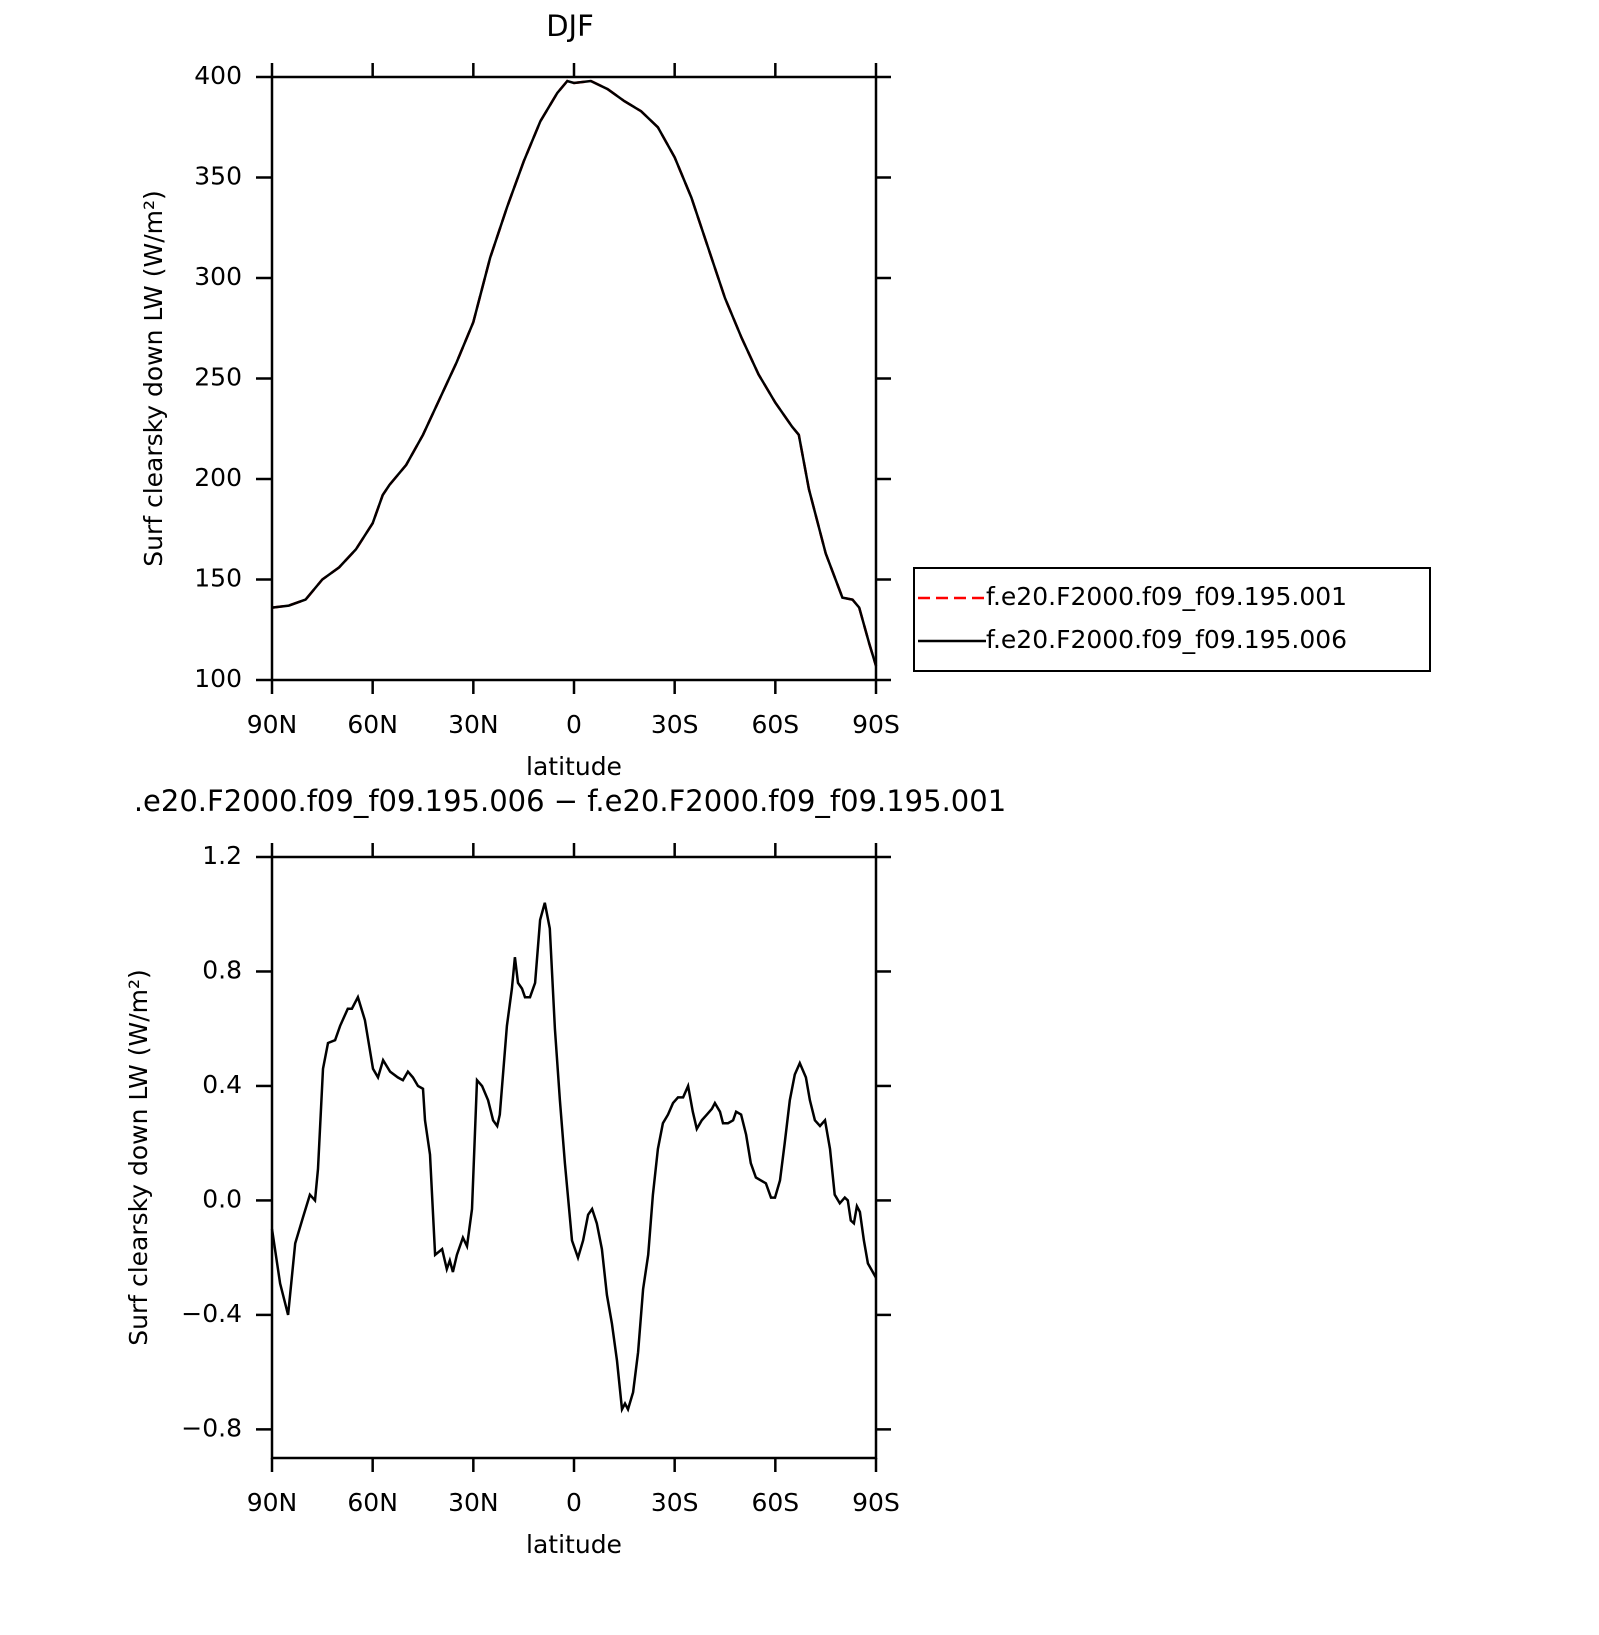  I want to click on y-tick-label: 300, so click(218, 276).